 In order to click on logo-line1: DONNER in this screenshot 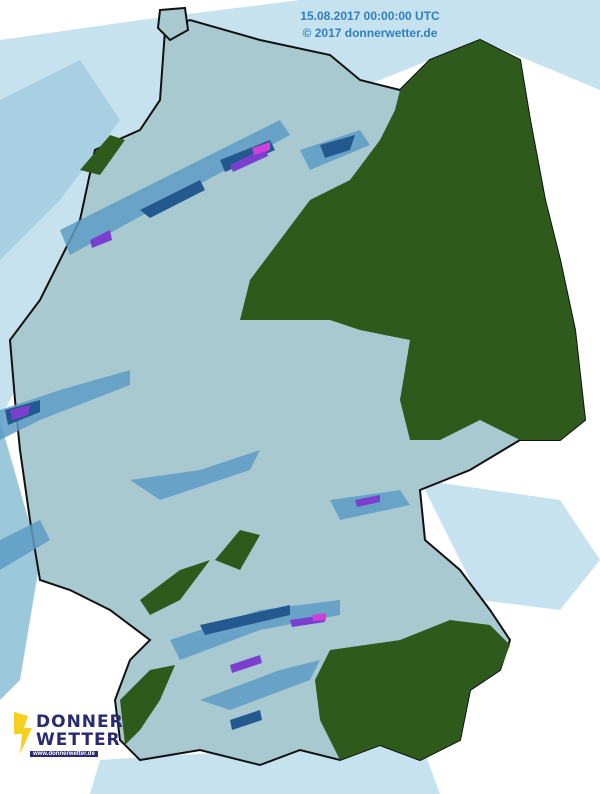, I will do `click(80, 722)`.